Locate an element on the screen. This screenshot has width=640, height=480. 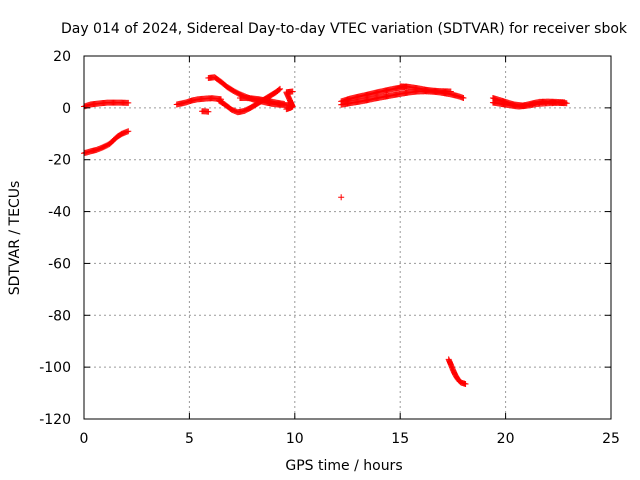
y-tick-label: -120 is located at coordinates (55, 420).